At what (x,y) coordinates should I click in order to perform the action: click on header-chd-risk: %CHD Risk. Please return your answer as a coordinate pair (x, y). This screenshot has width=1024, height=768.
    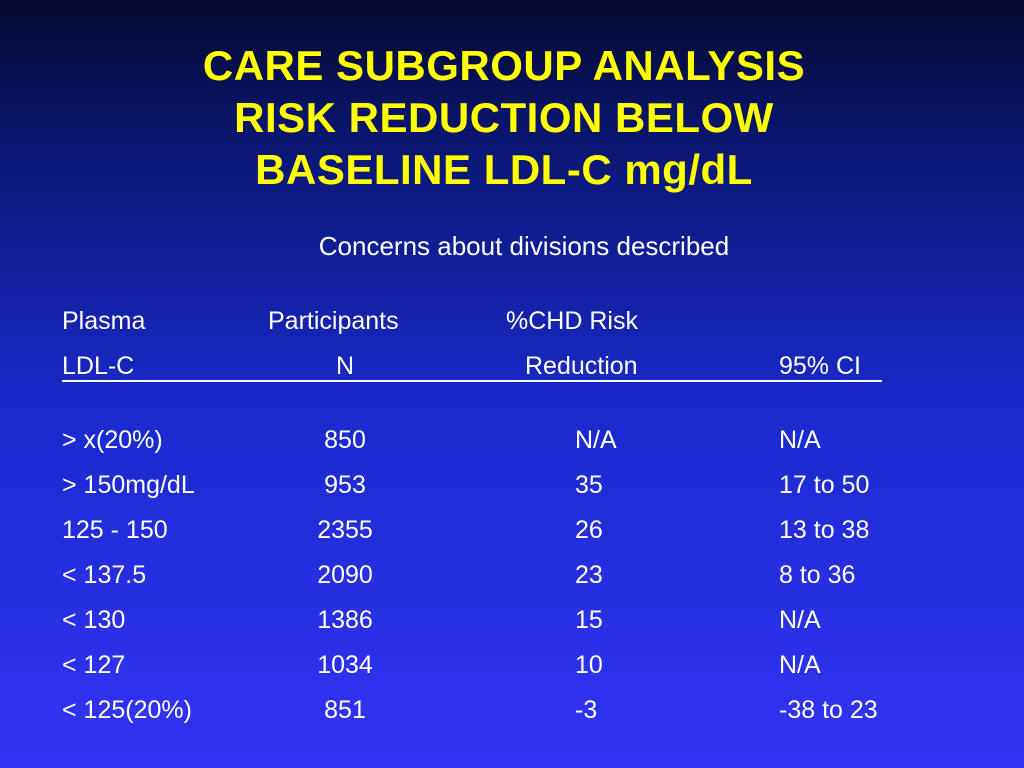
    Looking at the image, I should click on (572, 321).